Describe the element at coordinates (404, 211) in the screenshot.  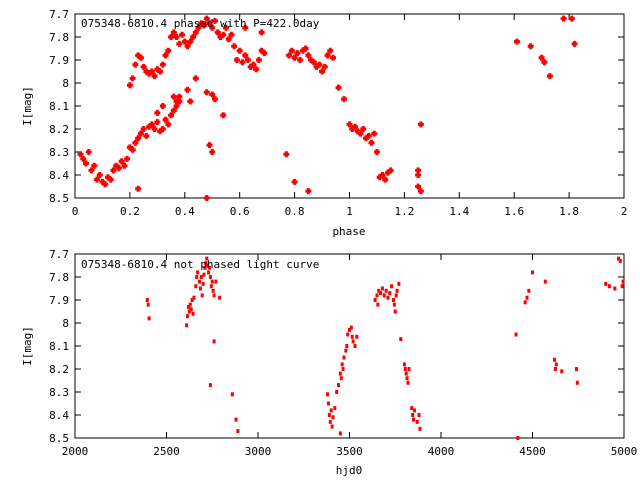
I see `x-tick-label: 1.2` at that location.